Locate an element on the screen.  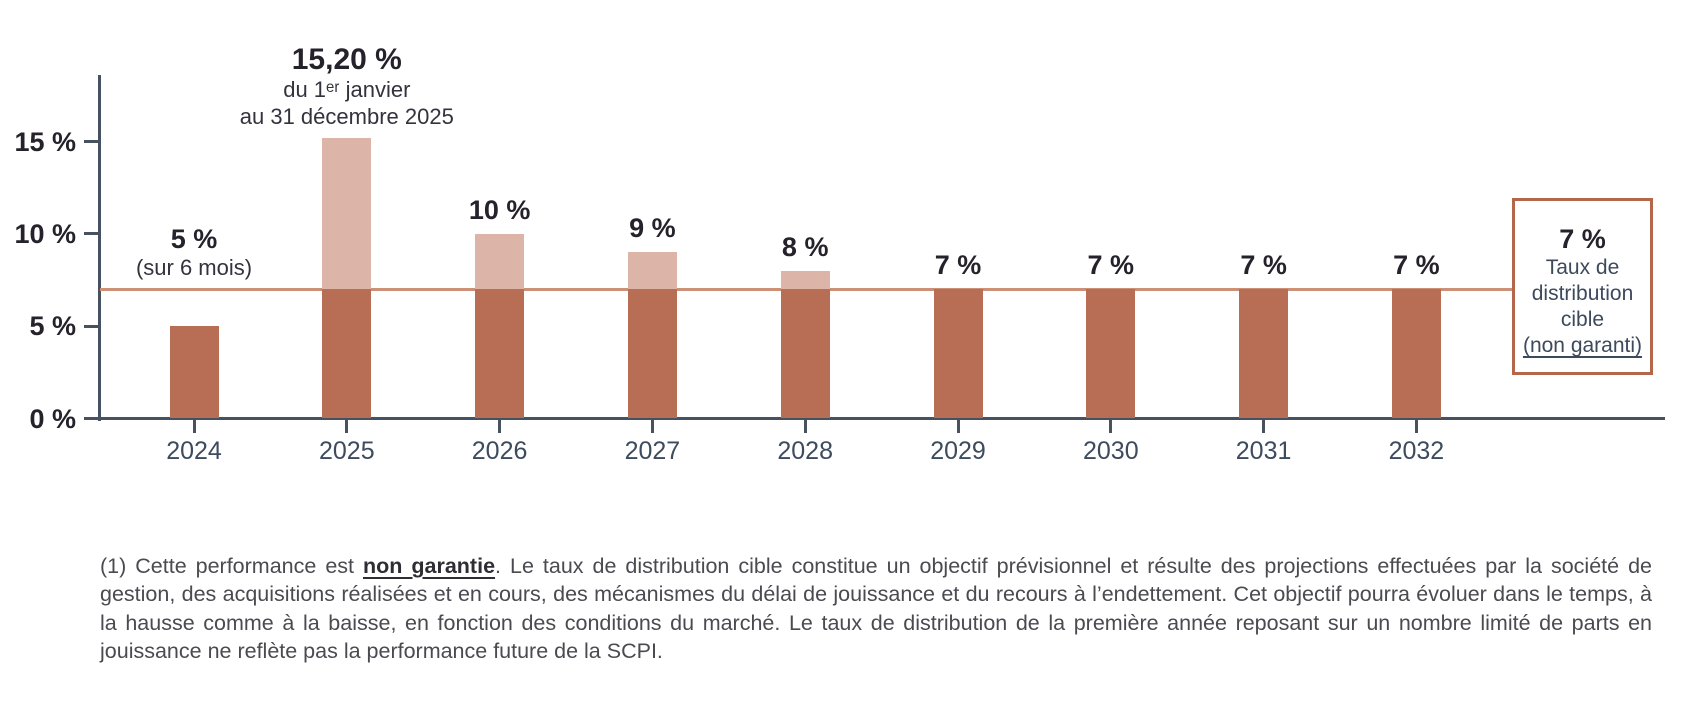
bar-above-target-2027 is located at coordinates (652, 271).